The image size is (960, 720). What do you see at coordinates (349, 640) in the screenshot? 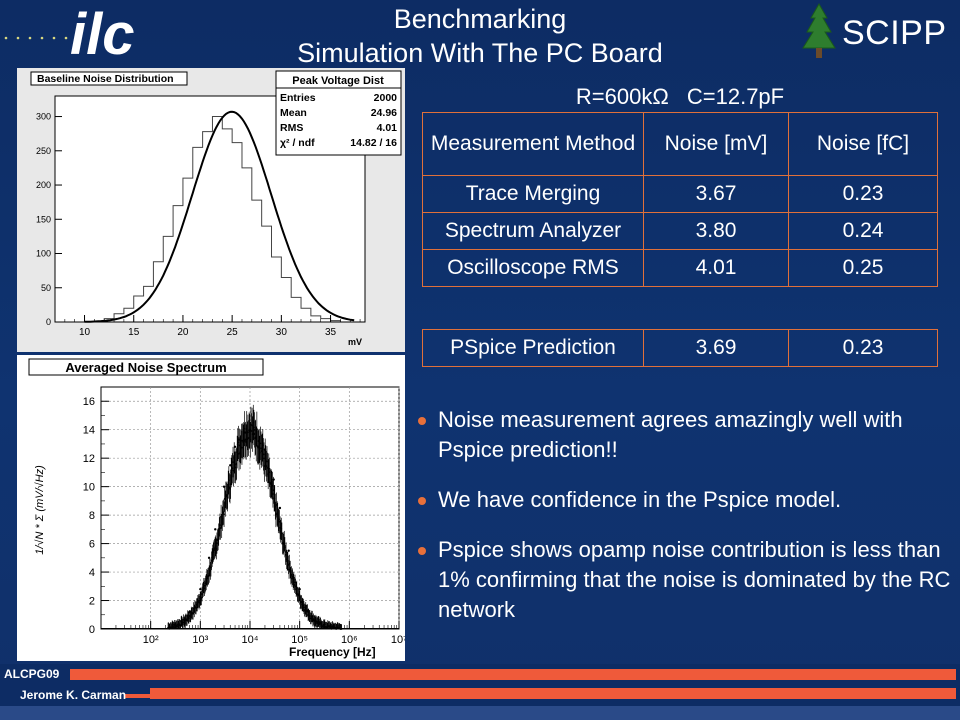
I see `spectrum-x-tick-label: 10⁶` at bounding box center [349, 640].